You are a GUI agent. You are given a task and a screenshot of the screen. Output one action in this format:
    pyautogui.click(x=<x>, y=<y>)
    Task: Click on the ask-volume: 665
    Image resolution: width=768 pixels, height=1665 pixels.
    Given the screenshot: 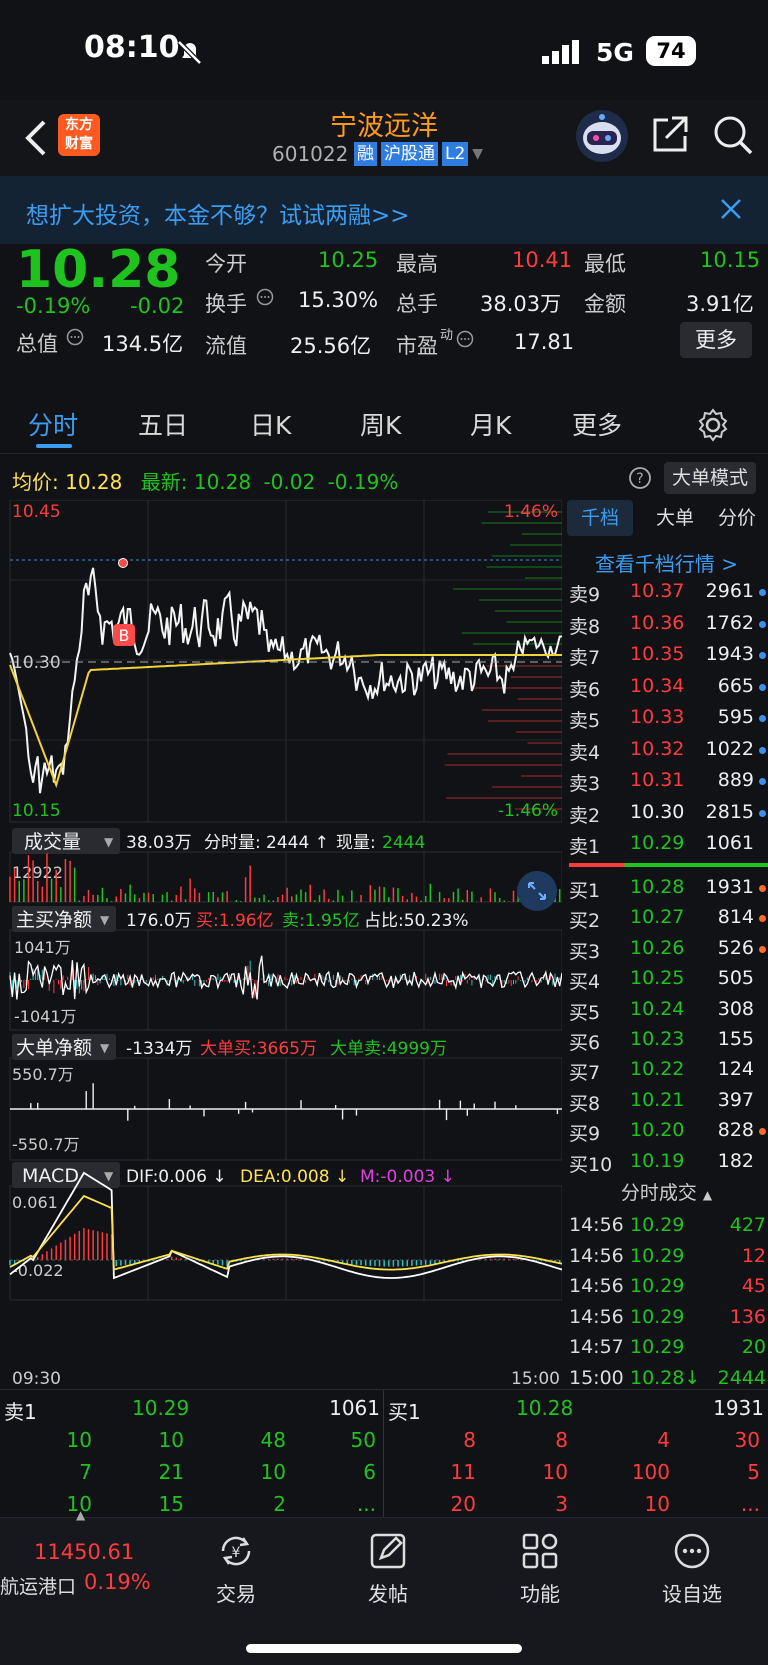 What is the action you would take?
    pyautogui.click(x=735, y=685)
    